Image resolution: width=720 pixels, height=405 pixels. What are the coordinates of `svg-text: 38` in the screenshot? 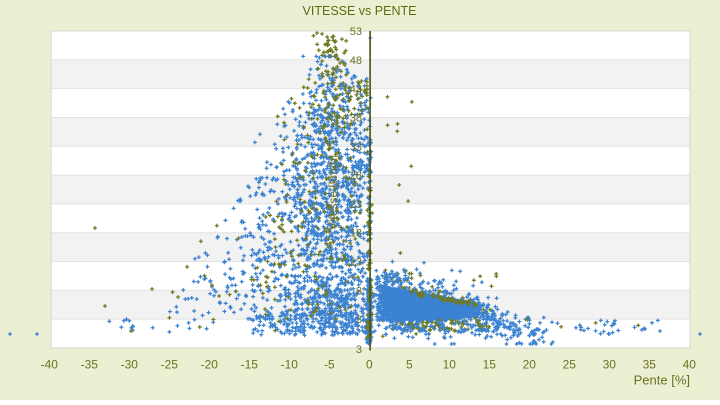 It's located at (356, 119).